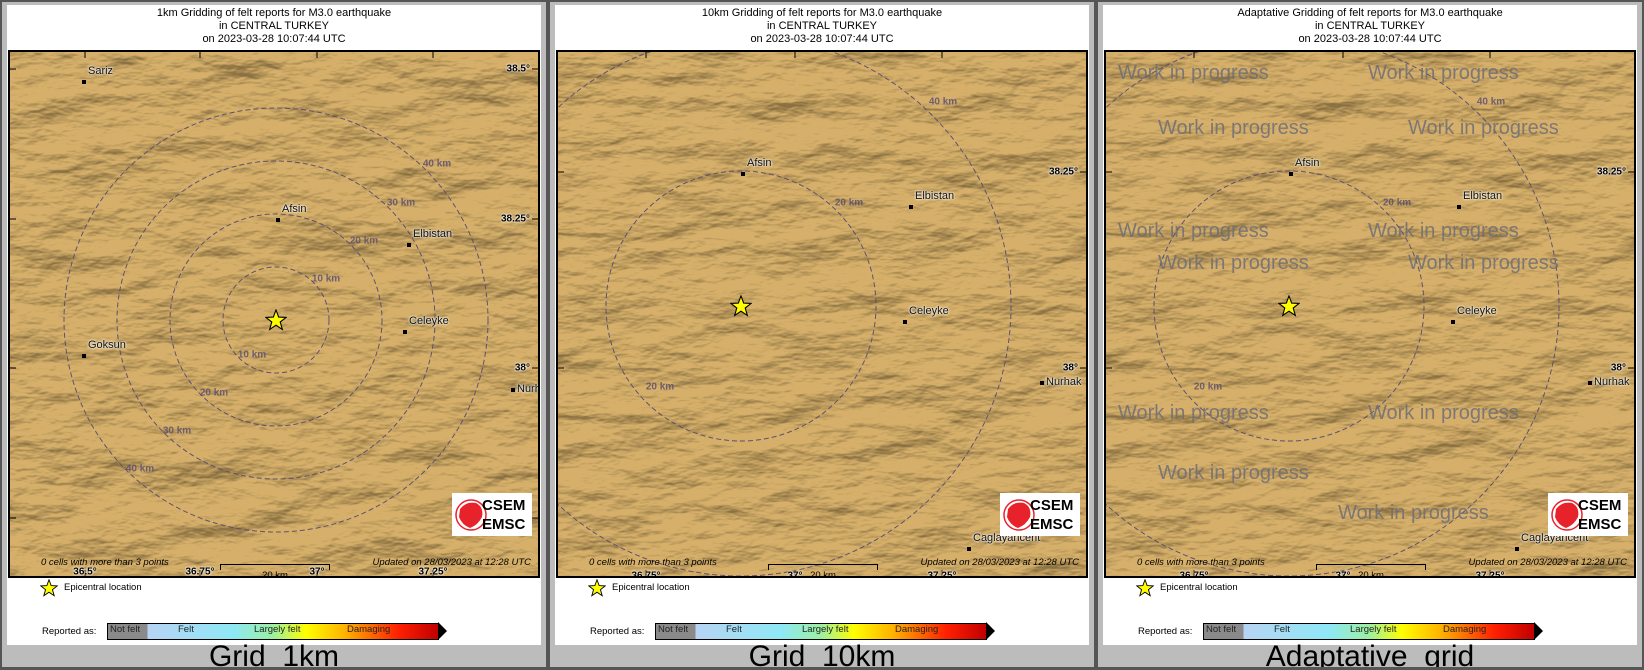  I want to click on town-label: Goksun, so click(107, 345).